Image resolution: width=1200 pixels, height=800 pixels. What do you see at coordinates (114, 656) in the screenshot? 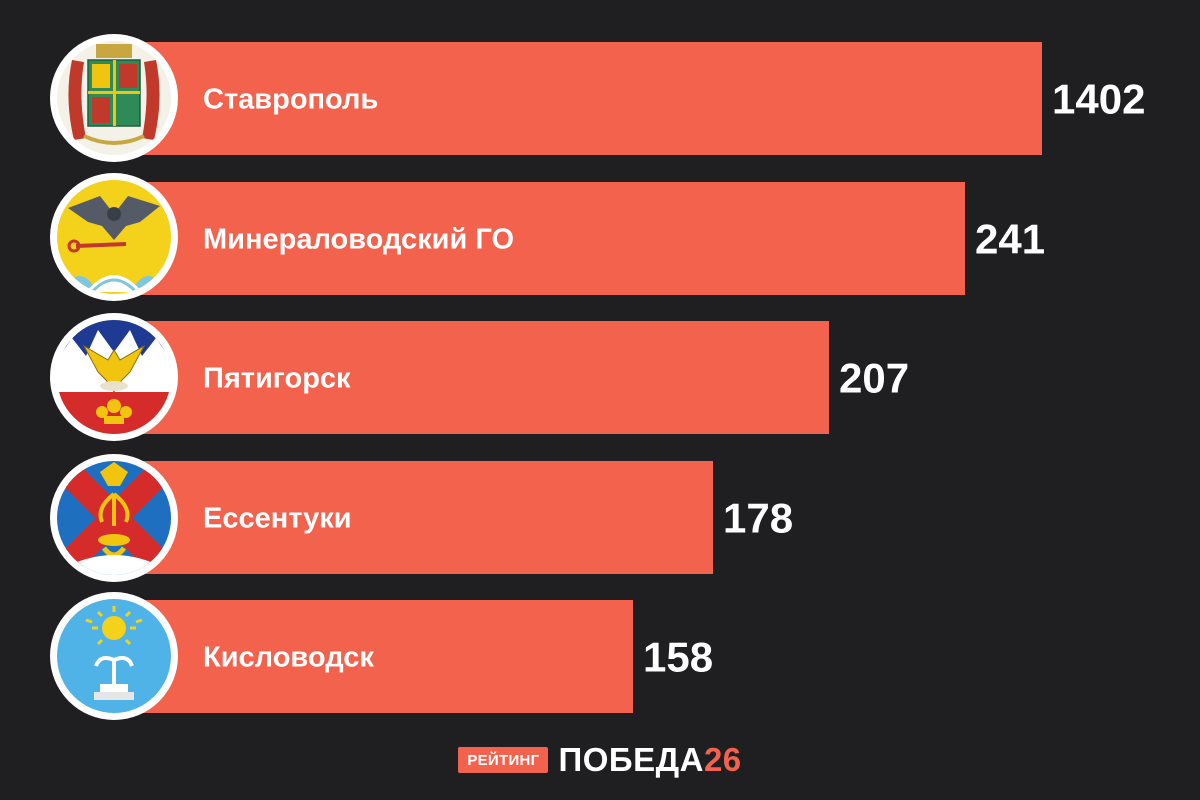
I see `kislovodsk-coat-of-arms-icon` at bounding box center [114, 656].